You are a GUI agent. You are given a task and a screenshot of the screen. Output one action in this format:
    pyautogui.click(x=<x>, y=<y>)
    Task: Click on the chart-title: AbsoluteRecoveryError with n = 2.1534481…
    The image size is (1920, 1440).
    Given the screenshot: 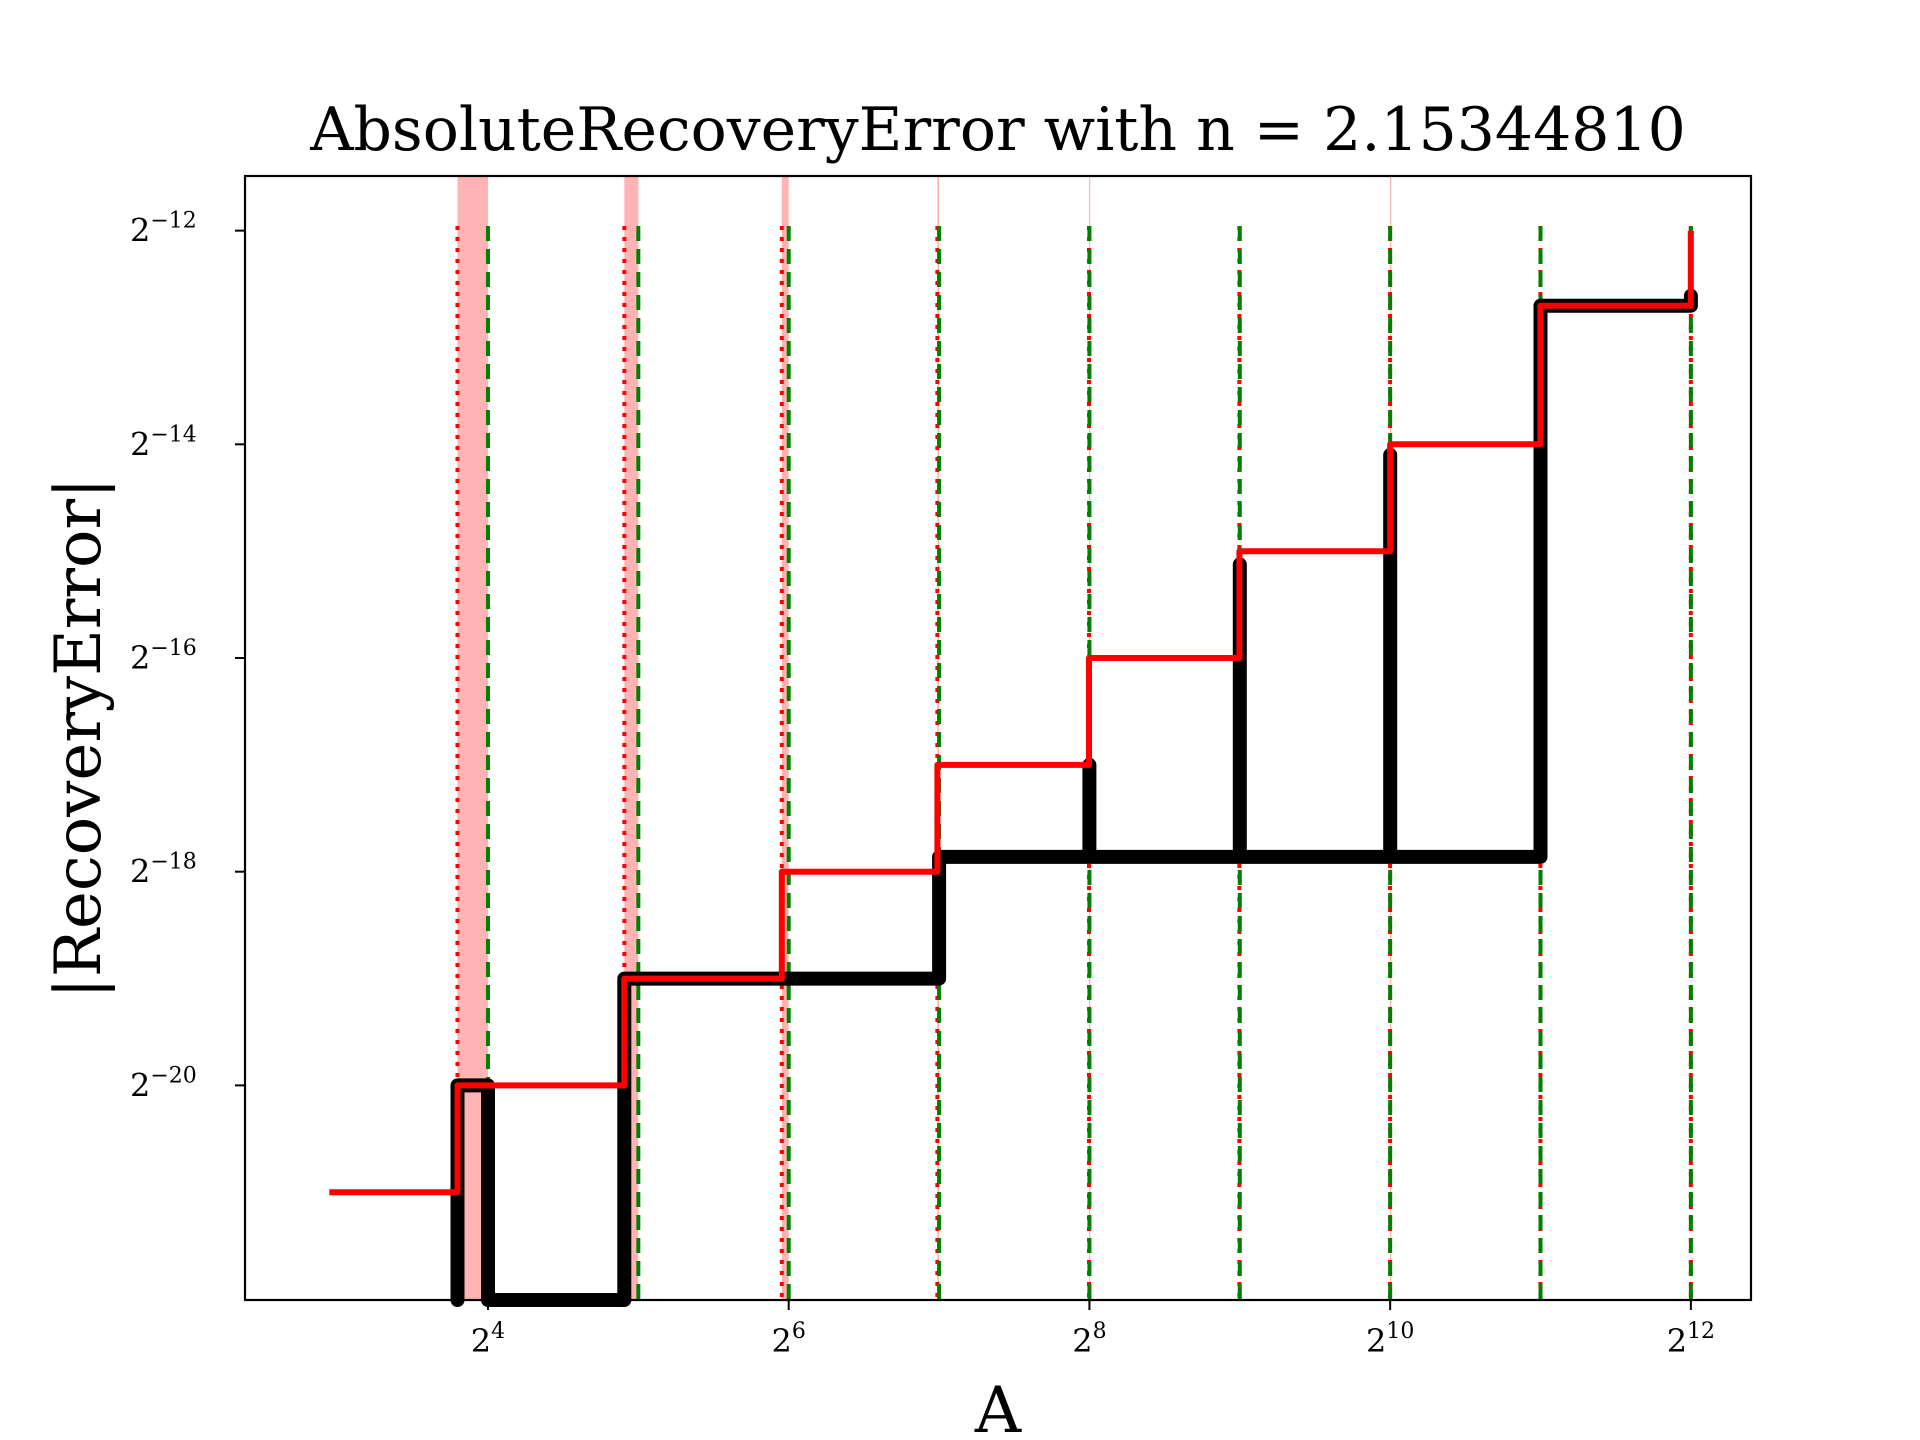 What is the action you would take?
    pyautogui.click(x=997, y=130)
    